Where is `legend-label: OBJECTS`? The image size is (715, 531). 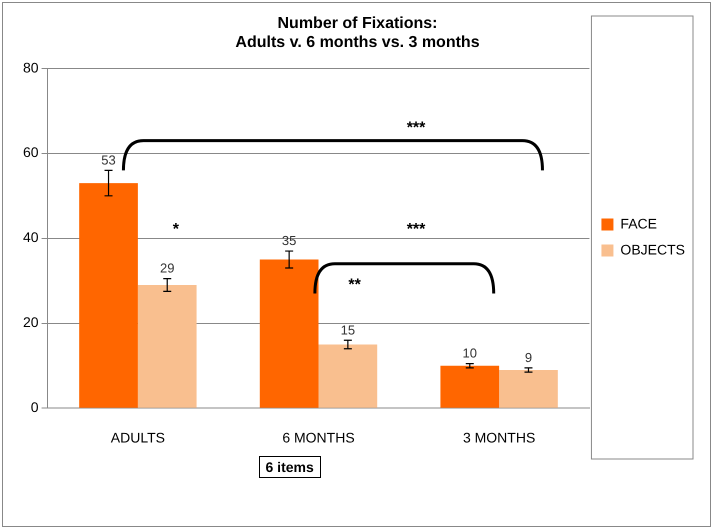
legend-label: OBJECTS is located at coordinates (653, 249).